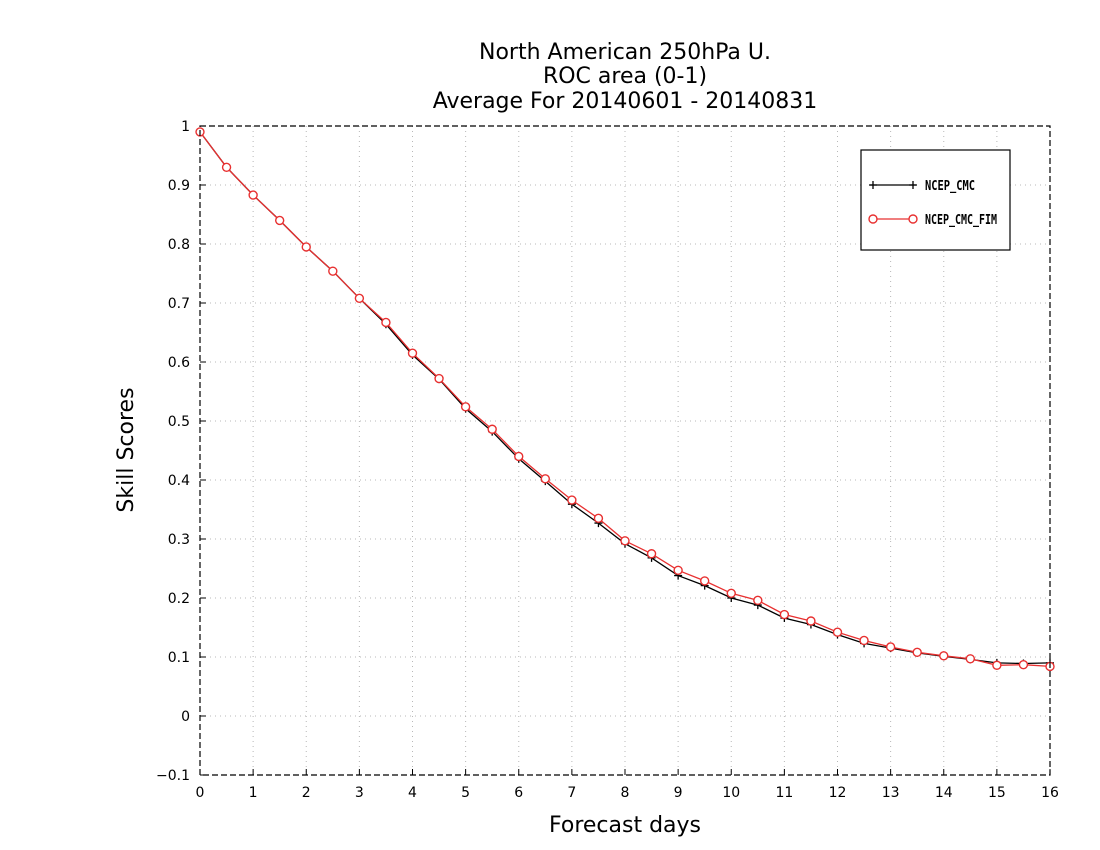  Describe the element at coordinates (173, 776) in the screenshot. I see `y-tick-label: −0.1` at that location.